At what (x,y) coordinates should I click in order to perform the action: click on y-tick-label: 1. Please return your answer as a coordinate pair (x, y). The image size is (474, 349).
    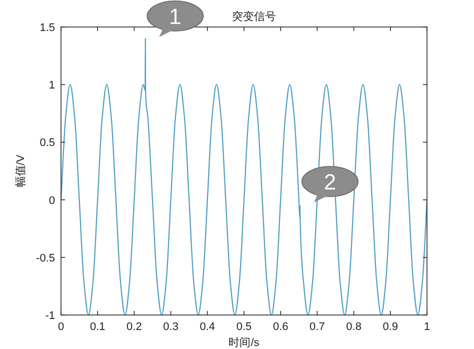
    Looking at the image, I should click on (51, 86).